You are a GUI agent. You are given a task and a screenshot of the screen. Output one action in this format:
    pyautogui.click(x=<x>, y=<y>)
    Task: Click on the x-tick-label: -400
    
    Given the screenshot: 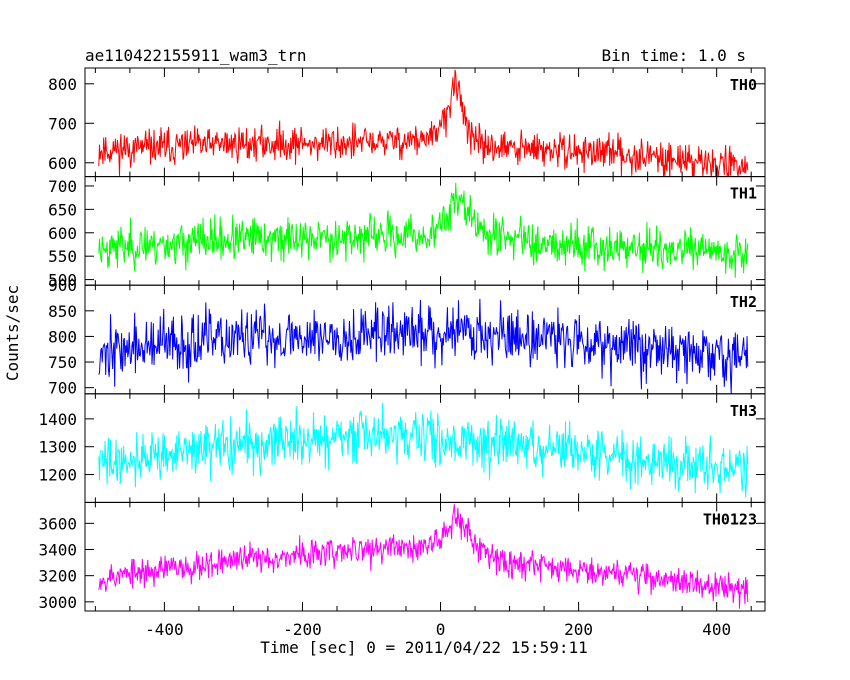 What is the action you would take?
    pyautogui.click(x=164, y=629)
    